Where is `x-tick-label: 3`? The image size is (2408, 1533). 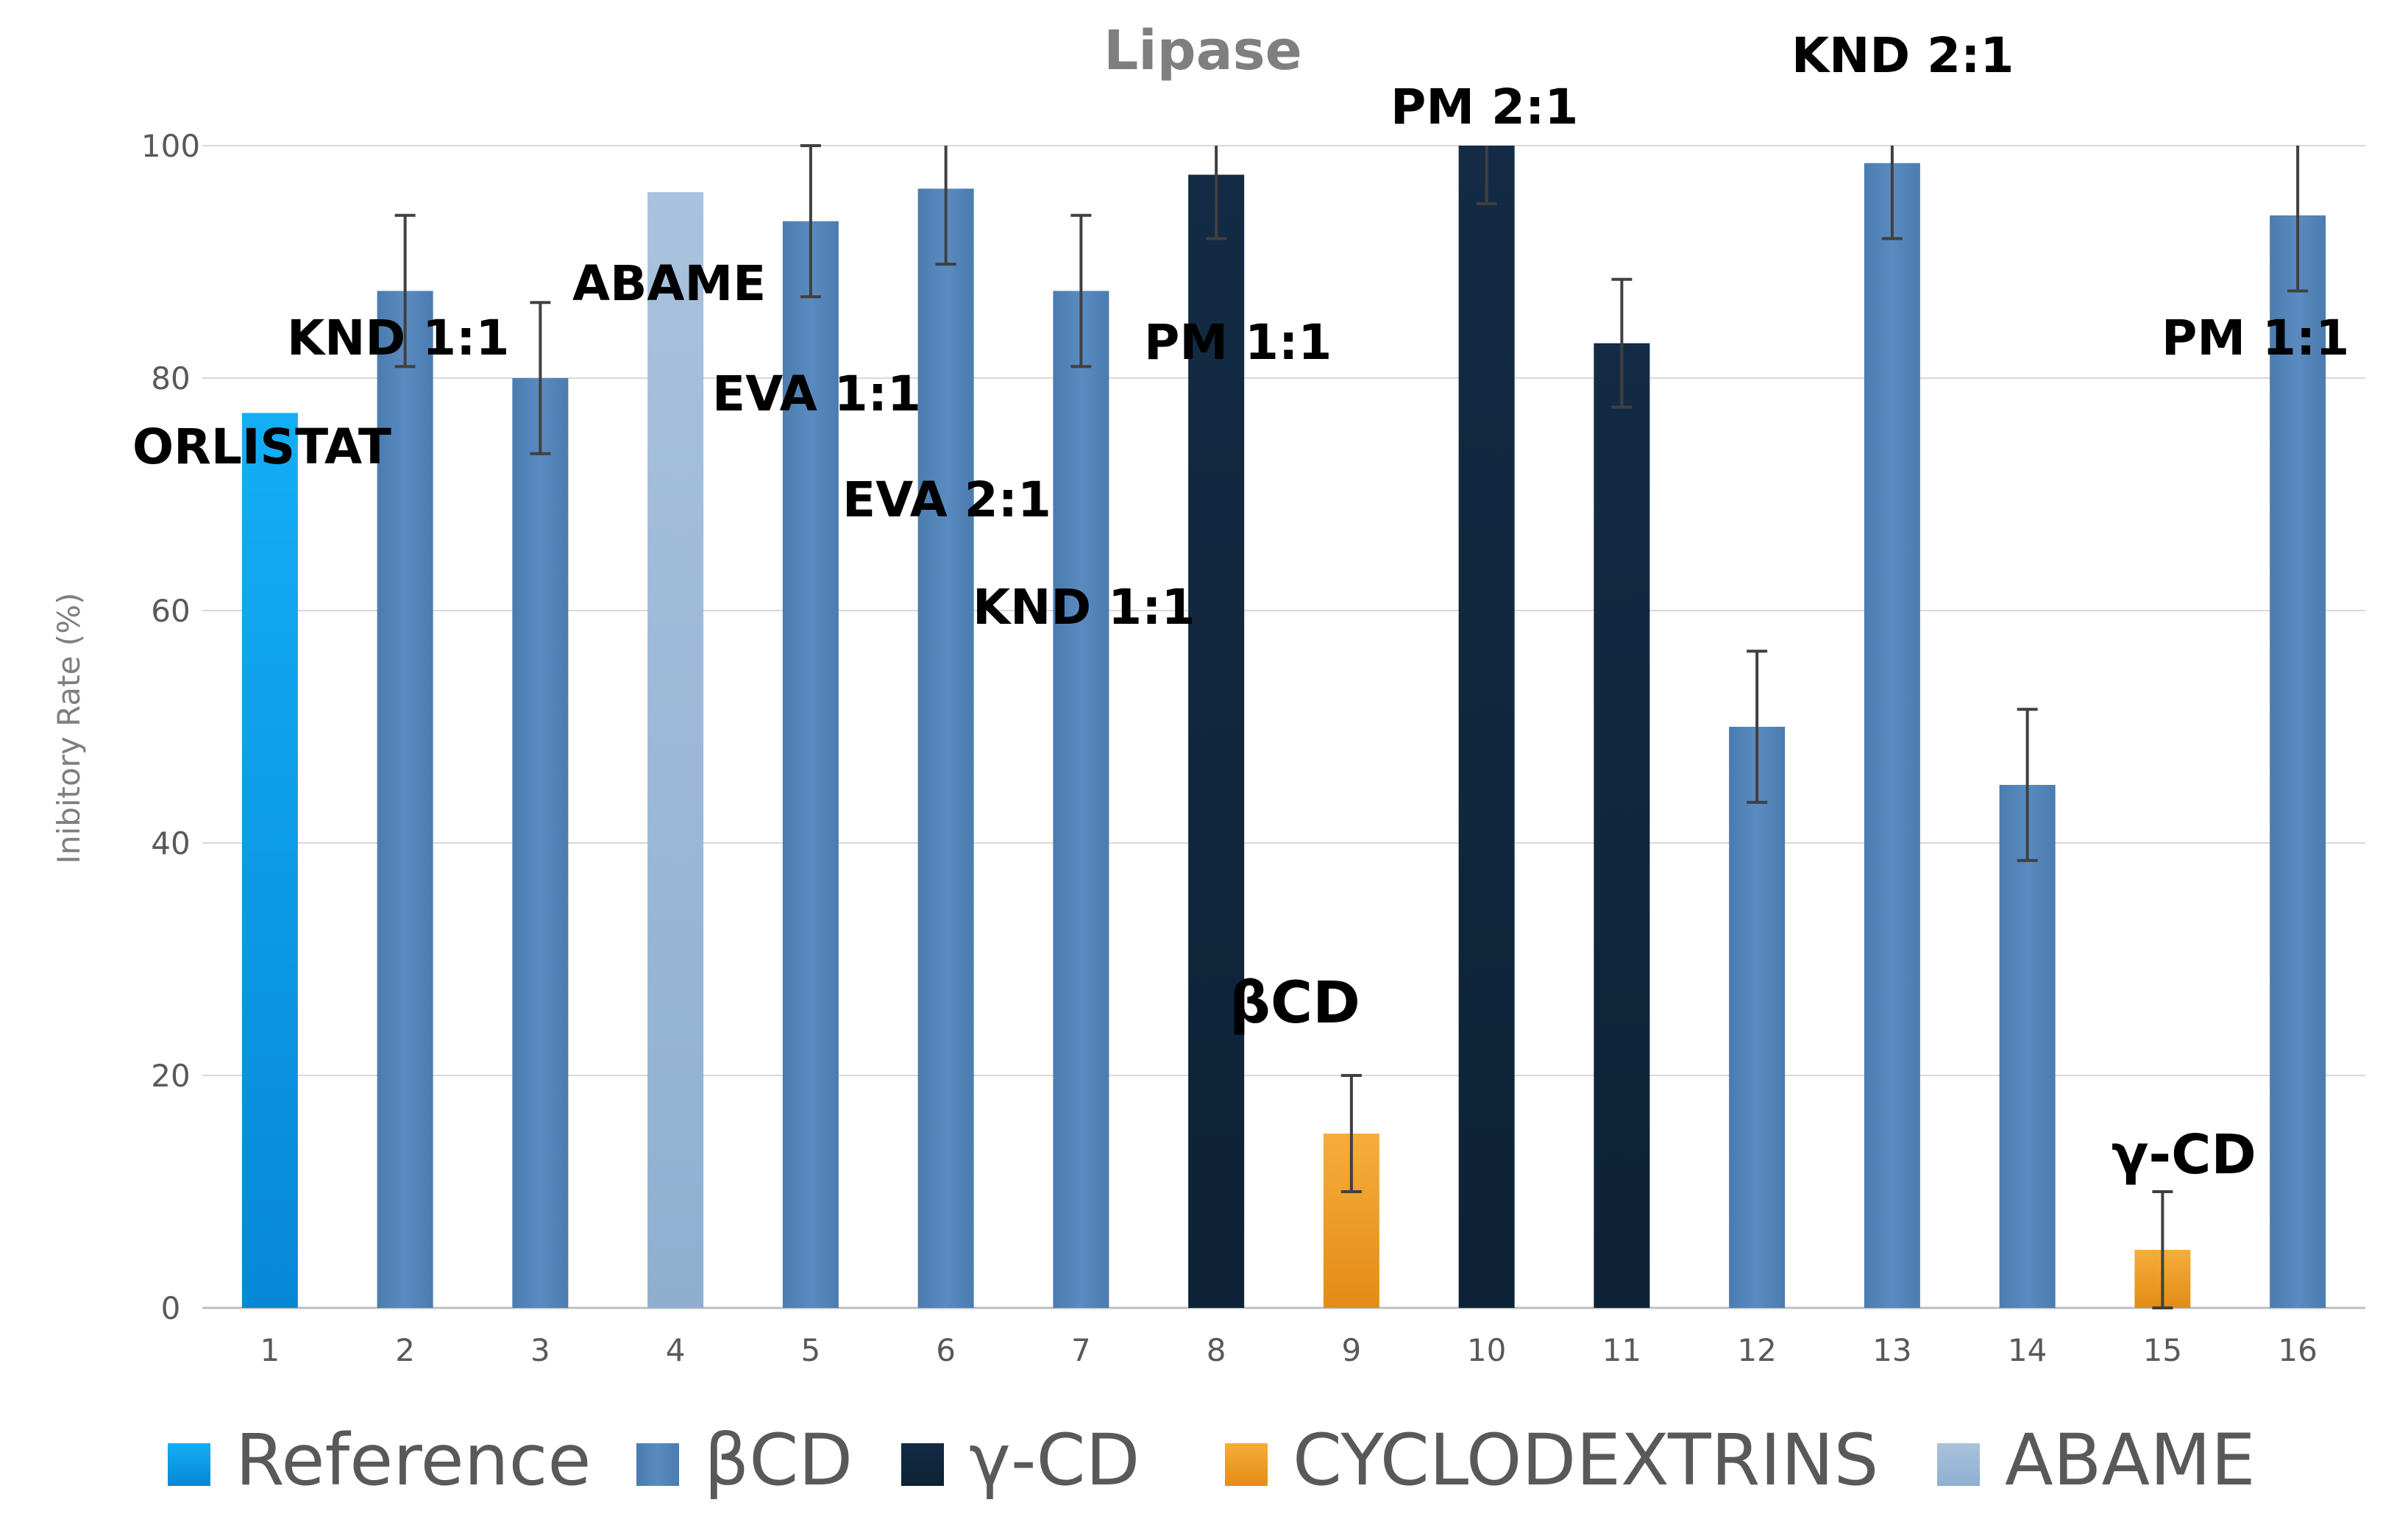 x-tick-label: 3 is located at coordinates (540, 1350).